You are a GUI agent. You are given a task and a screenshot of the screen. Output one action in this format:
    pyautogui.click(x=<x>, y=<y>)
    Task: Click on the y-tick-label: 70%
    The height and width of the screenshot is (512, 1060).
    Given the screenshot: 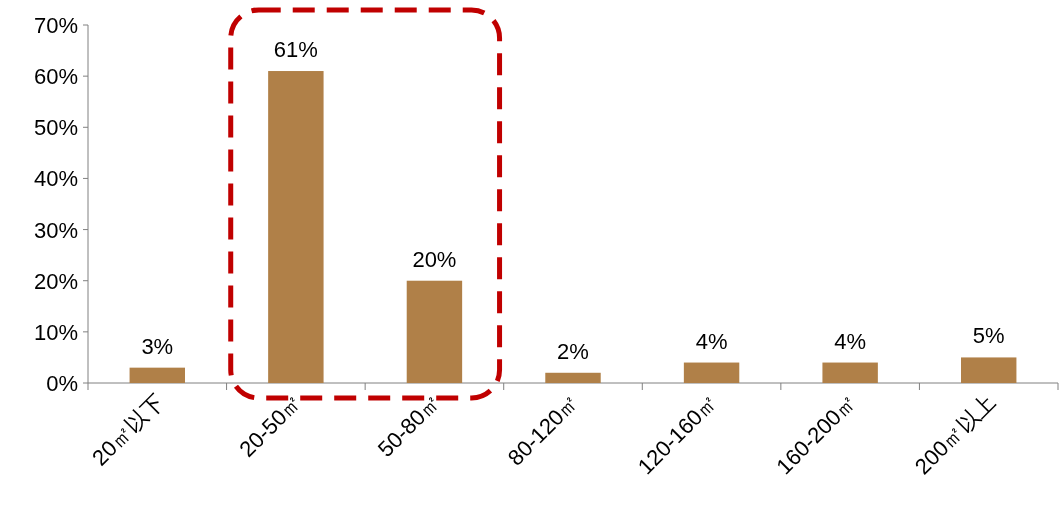 What is the action you would take?
    pyautogui.click(x=55, y=25)
    